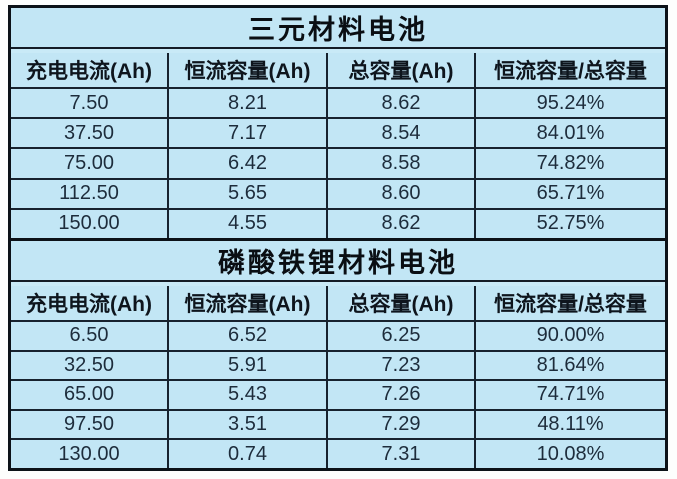  I want to click on table-cell: 48.11%, so click(570, 424).